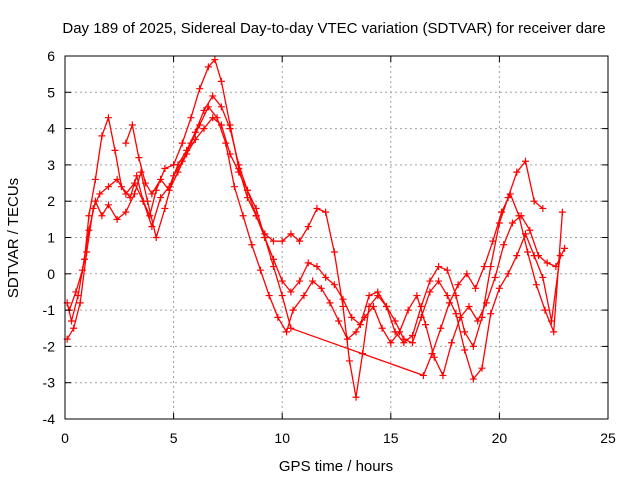  I want to click on x-tick-label: 0, so click(65, 438).